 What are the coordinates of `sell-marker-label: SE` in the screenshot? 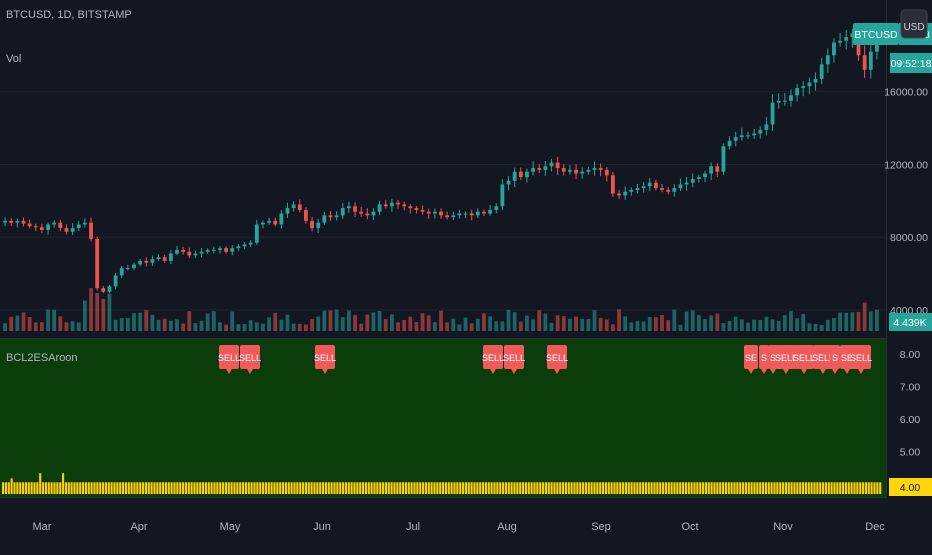 It's located at (751, 358).